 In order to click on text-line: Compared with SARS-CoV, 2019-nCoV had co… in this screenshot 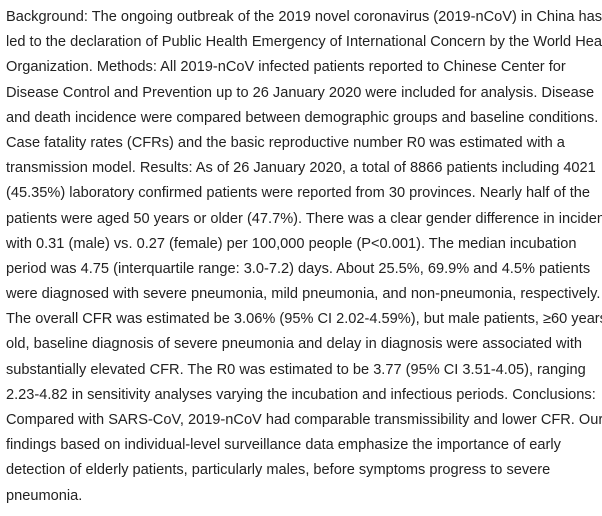, I will do `click(304, 420)`.